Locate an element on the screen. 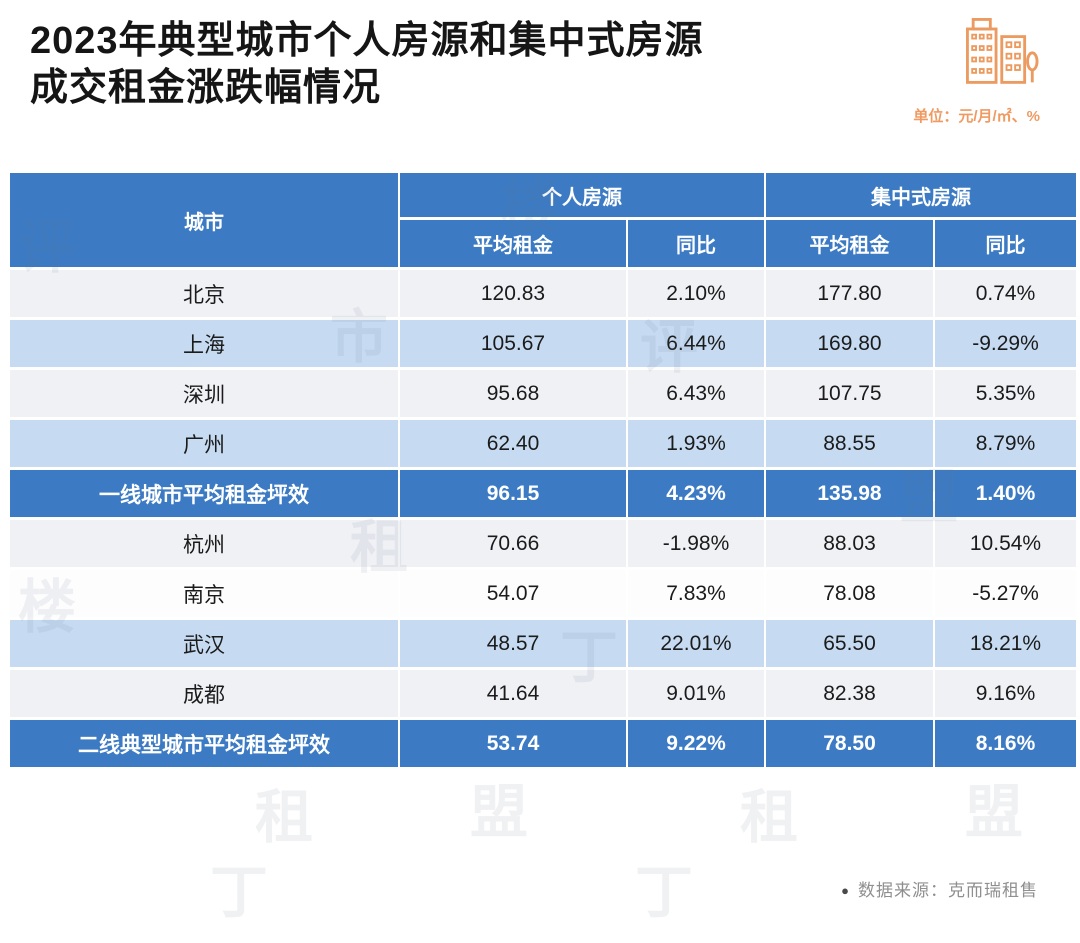 The width and height of the screenshot is (1080, 943). city-cell: 上海 is located at coordinates (204, 343).